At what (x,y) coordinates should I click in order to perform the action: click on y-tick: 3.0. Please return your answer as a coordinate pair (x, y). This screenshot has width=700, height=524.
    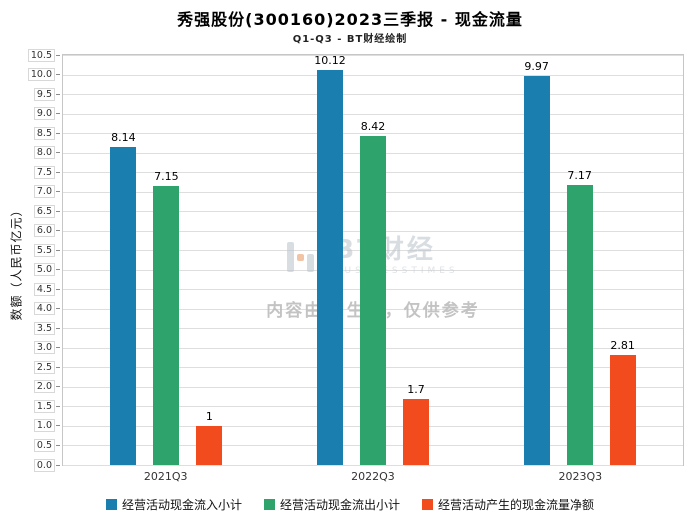
    Looking at the image, I should click on (46, 348).